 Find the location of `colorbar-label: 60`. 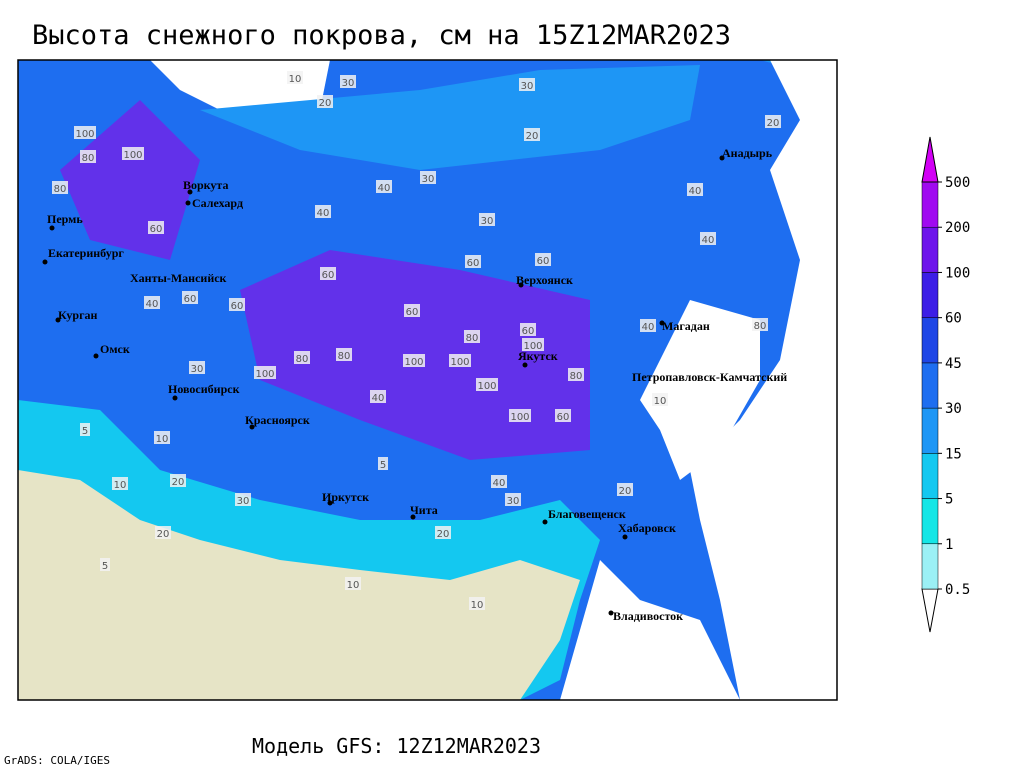

colorbar-label: 60 is located at coordinates (953, 319).